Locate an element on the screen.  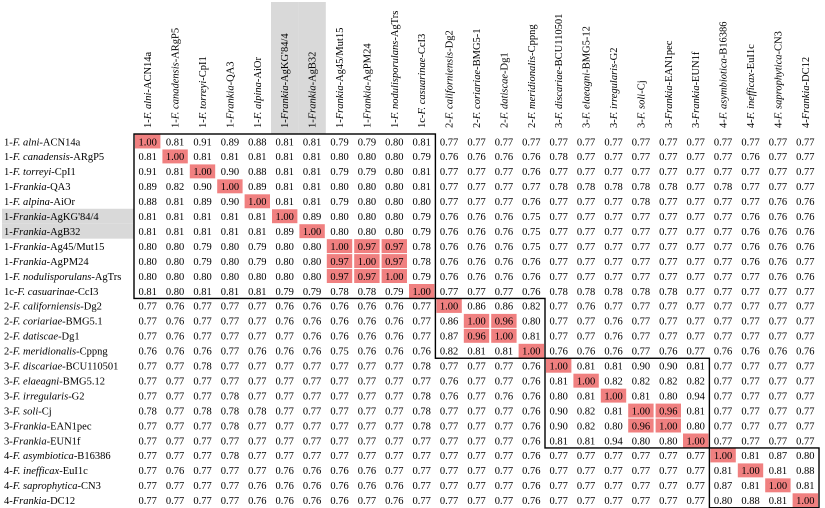
column-label-part: 1- is located at coordinates (367, 123).